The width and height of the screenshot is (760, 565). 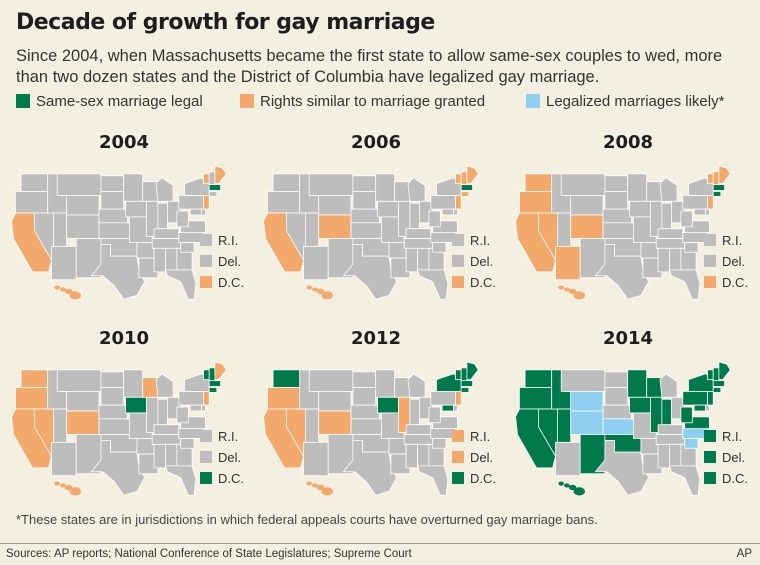 I want to click on state-nm, so click(x=340, y=258).